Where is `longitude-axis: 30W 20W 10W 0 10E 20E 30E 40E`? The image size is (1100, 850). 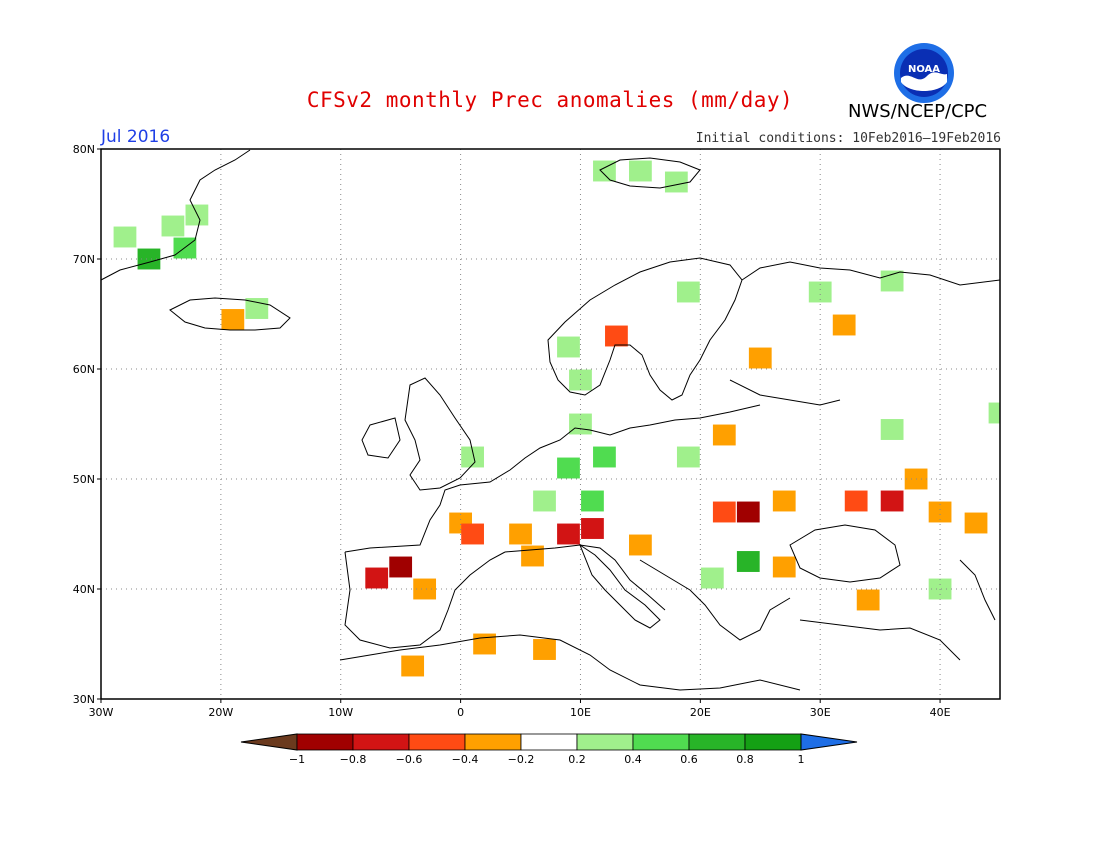
longitude-axis: 30W 20W 10W 0 10E 20E 30E 40E is located at coordinates (520, 709).